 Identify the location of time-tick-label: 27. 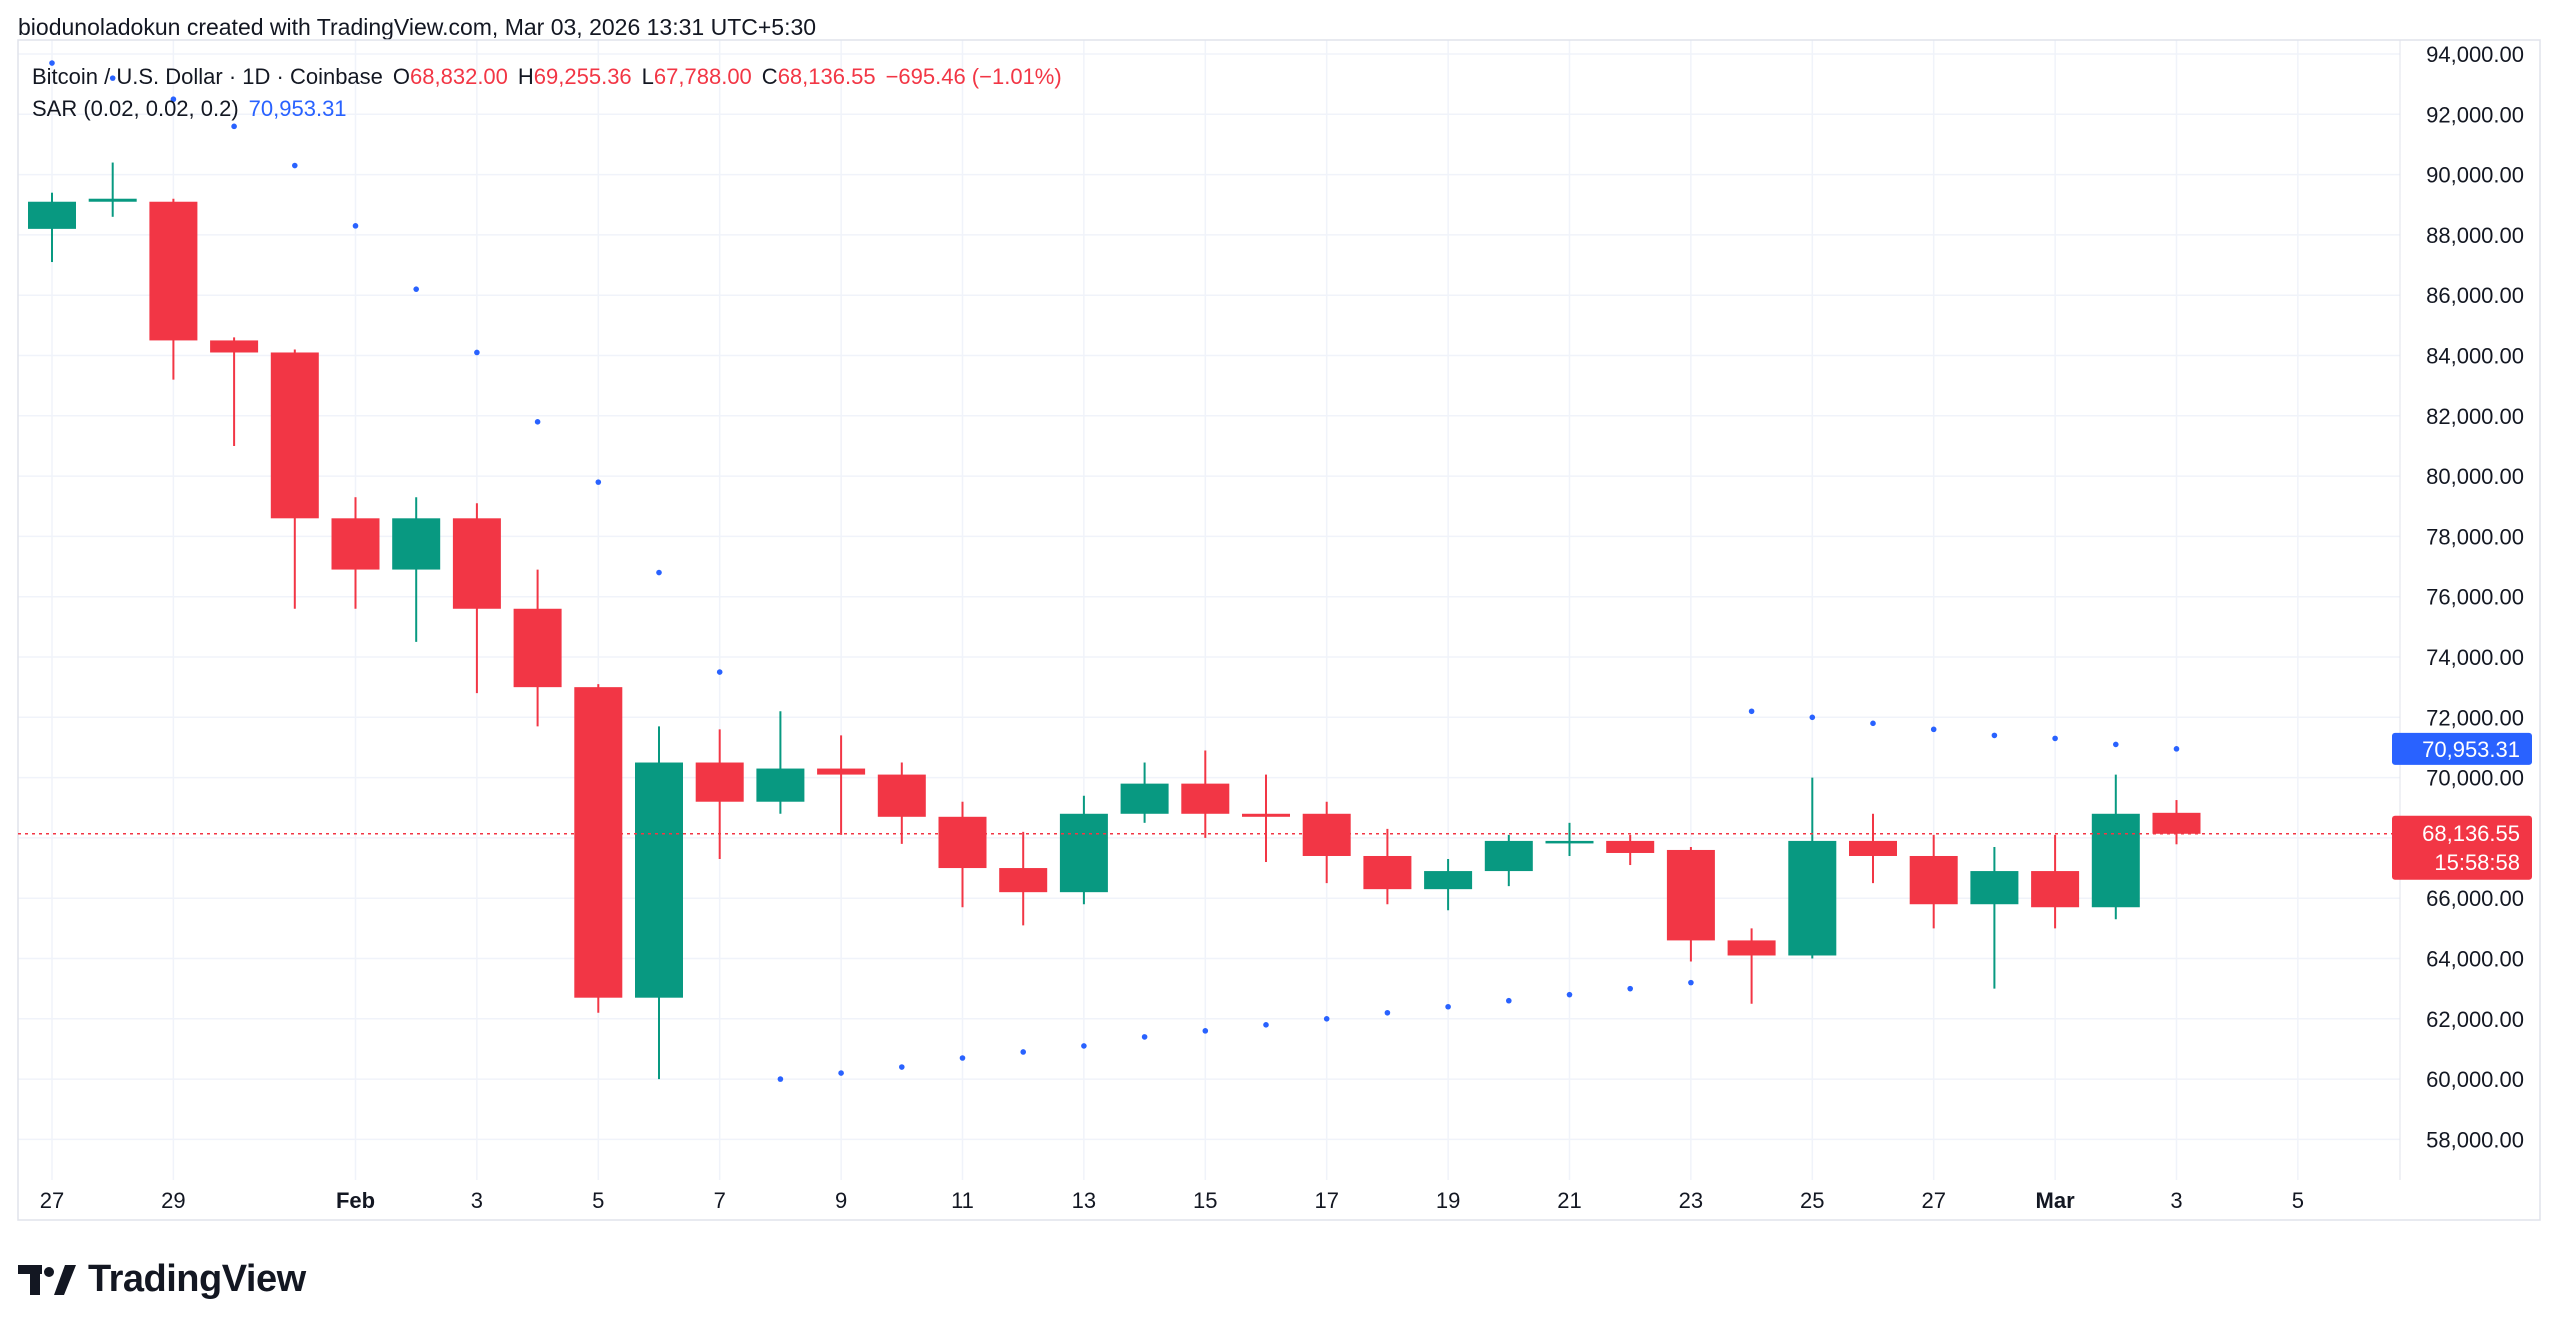
(1933, 1200).